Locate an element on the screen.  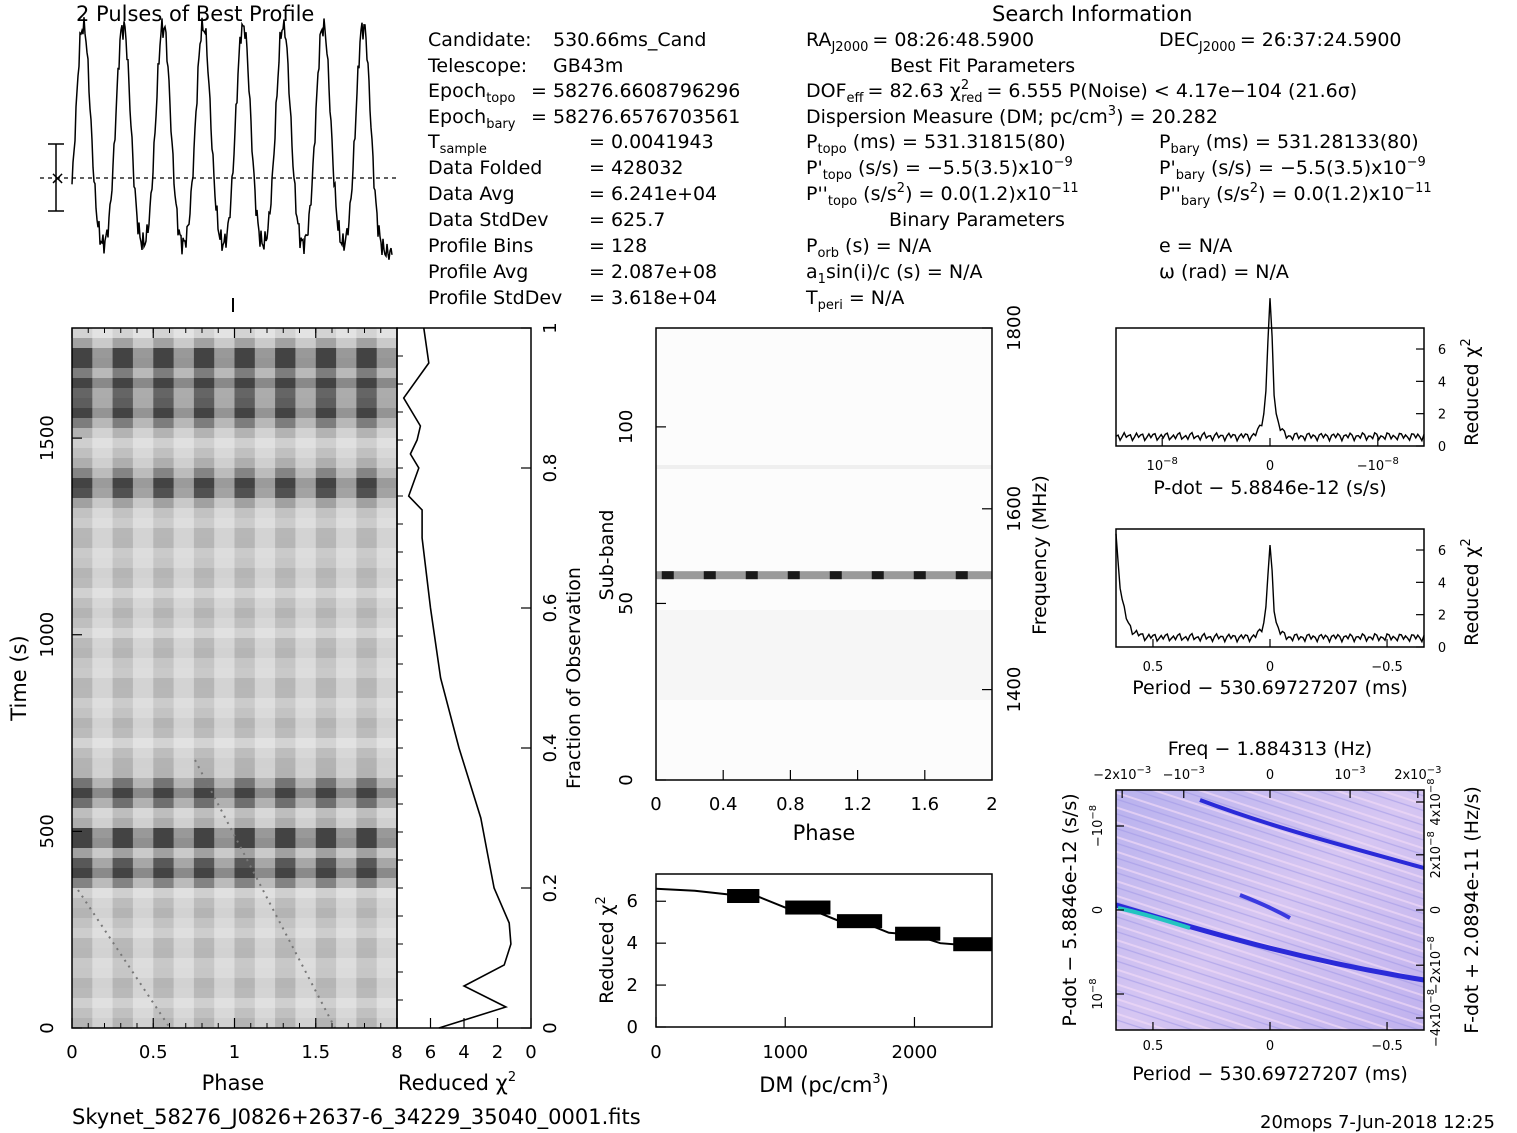
pddot-bary-line: P''bary (s/s2) = 0.0(1.2)x10−11 is located at coordinates (1295, 195).